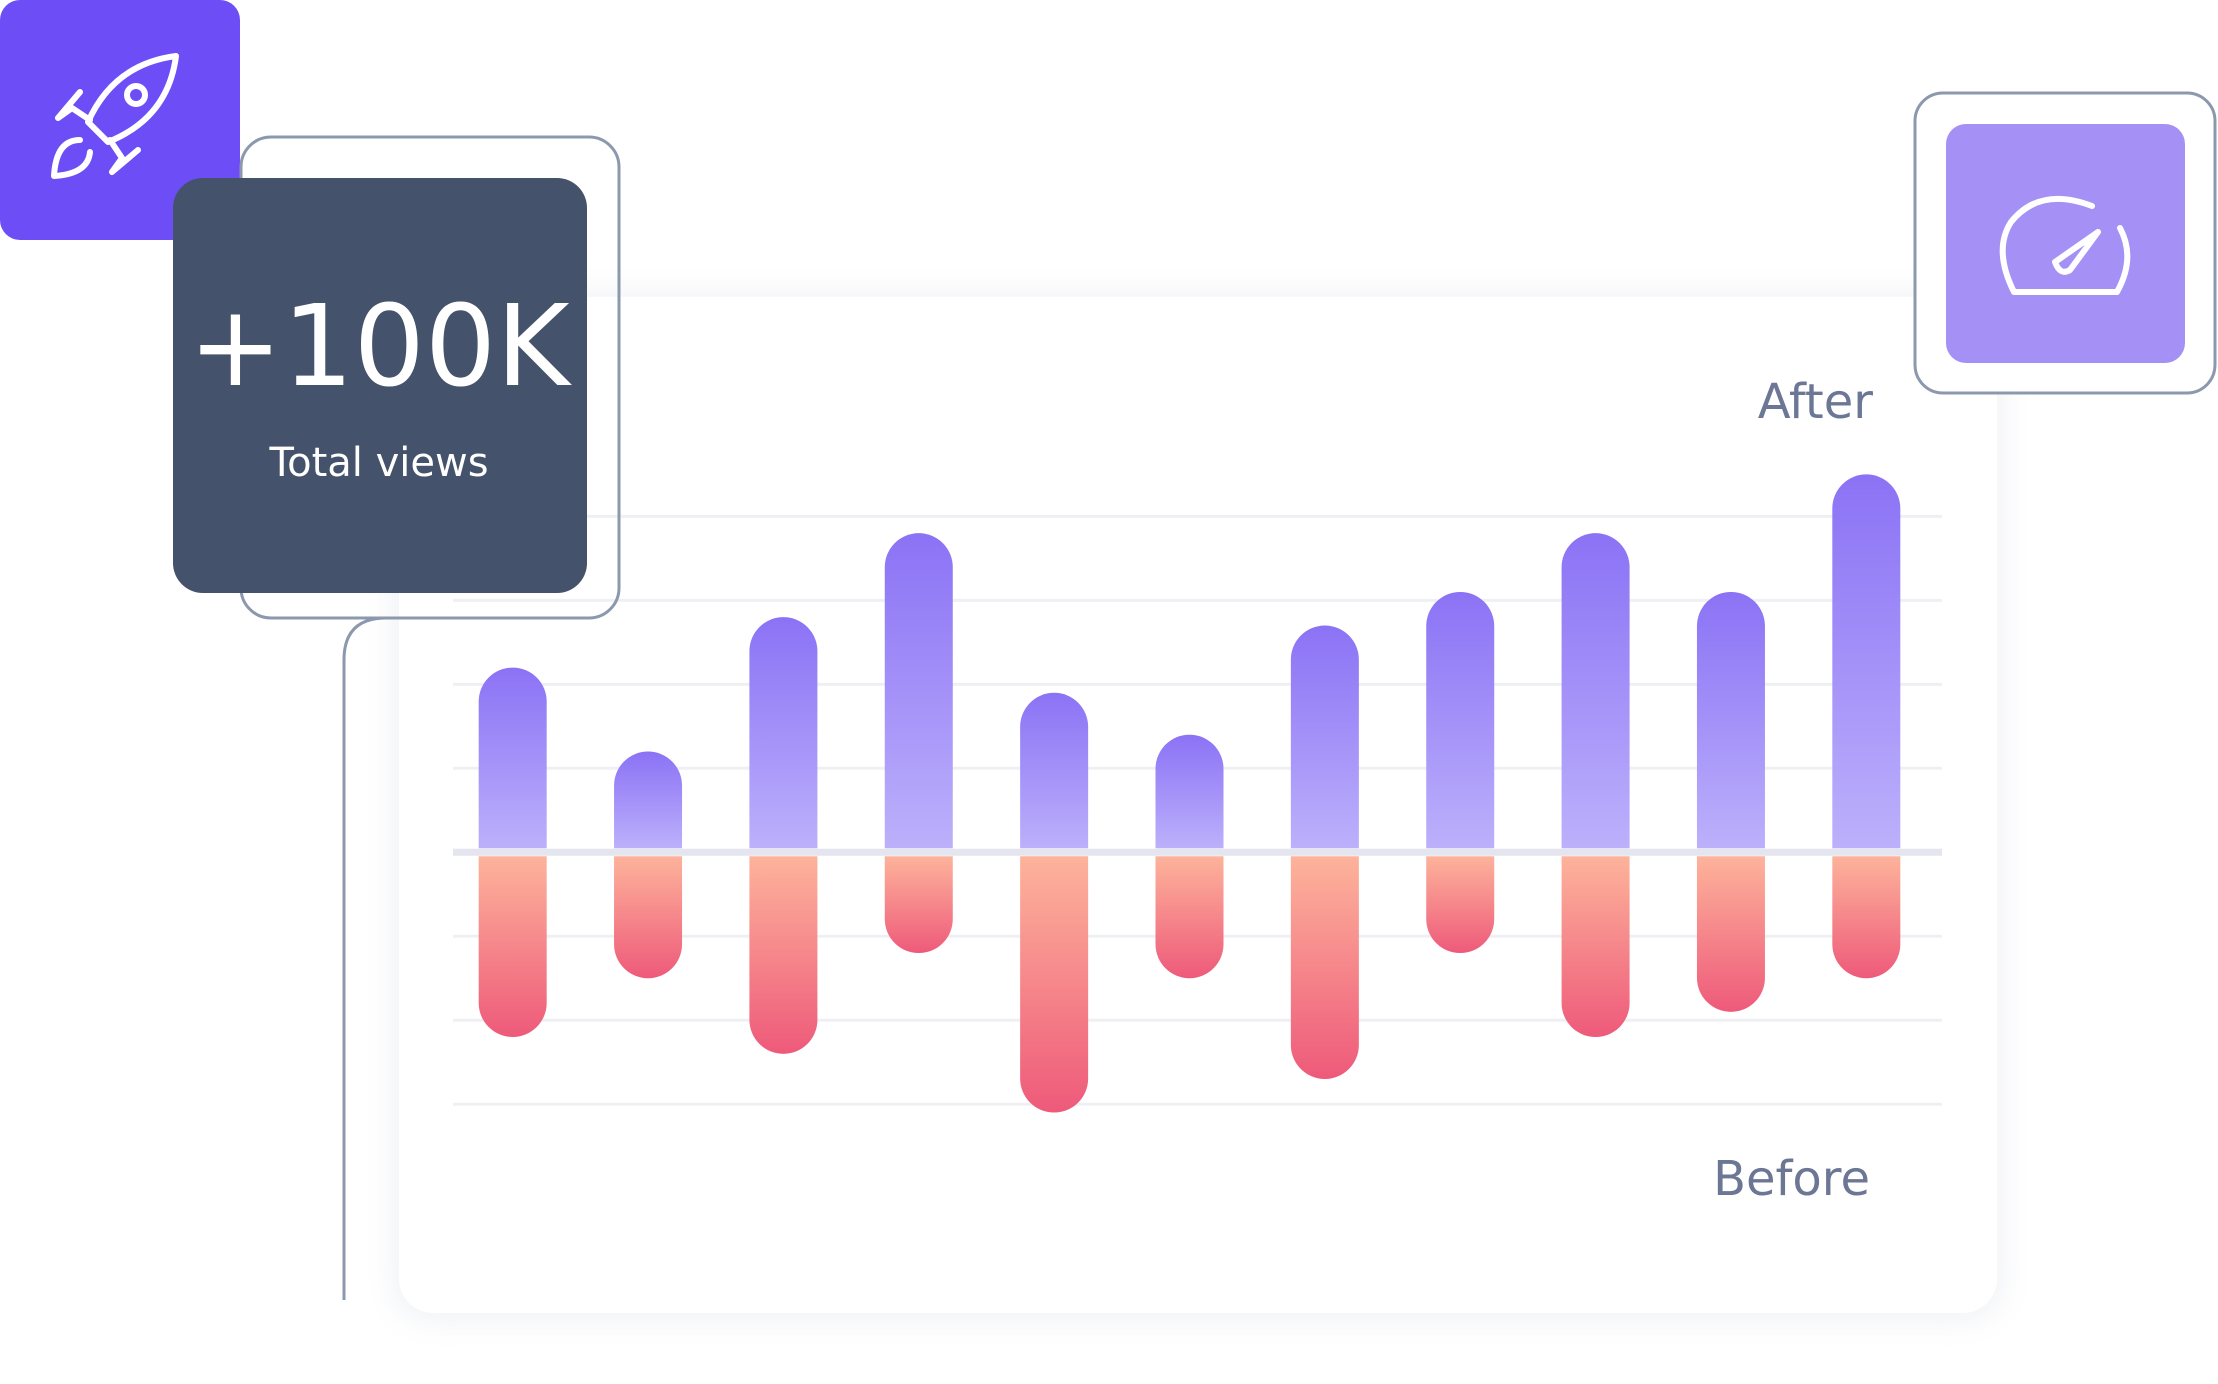 This screenshot has width=2218, height=1384. I want to click on gauge-icon, so click(2065, 245).